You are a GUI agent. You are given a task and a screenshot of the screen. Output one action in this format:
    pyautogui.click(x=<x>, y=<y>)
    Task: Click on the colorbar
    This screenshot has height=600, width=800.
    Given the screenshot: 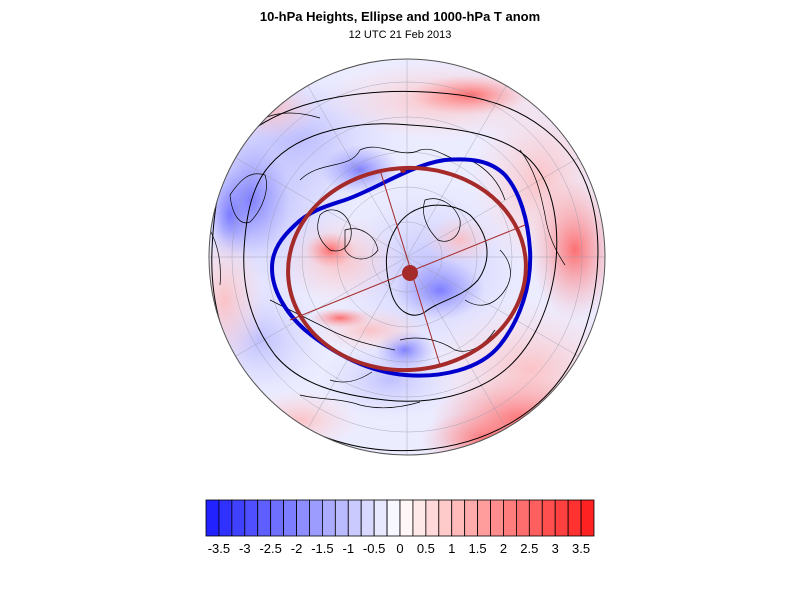 What is the action you would take?
    pyautogui.click(x=400, y=518)
    